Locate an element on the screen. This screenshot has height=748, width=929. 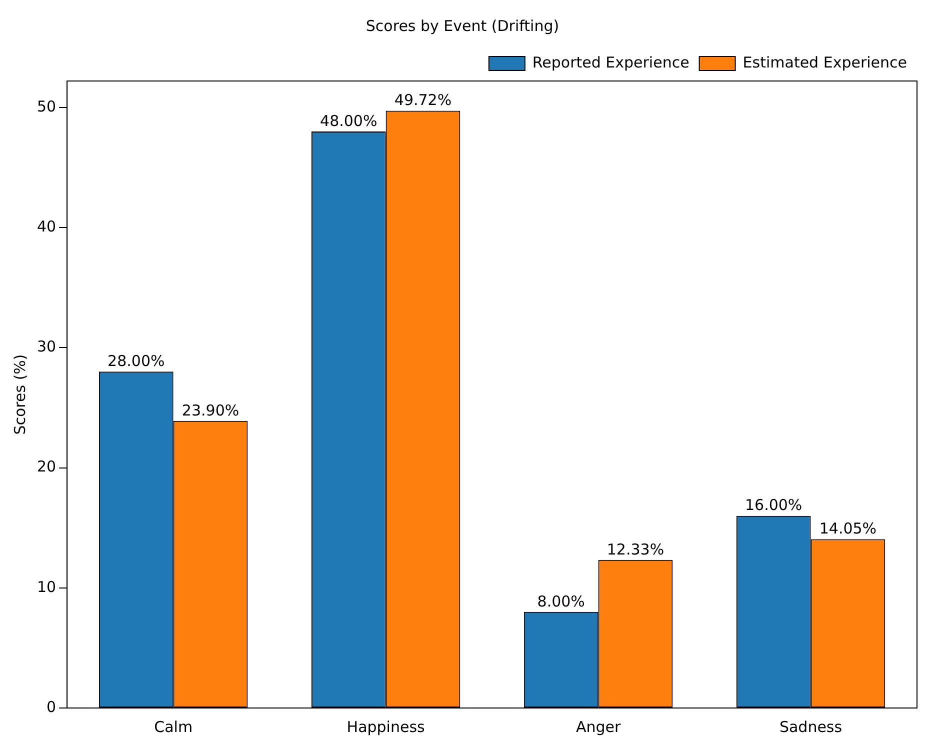
y-axis-title: Scores (%) is located at coordinates (19, 394).